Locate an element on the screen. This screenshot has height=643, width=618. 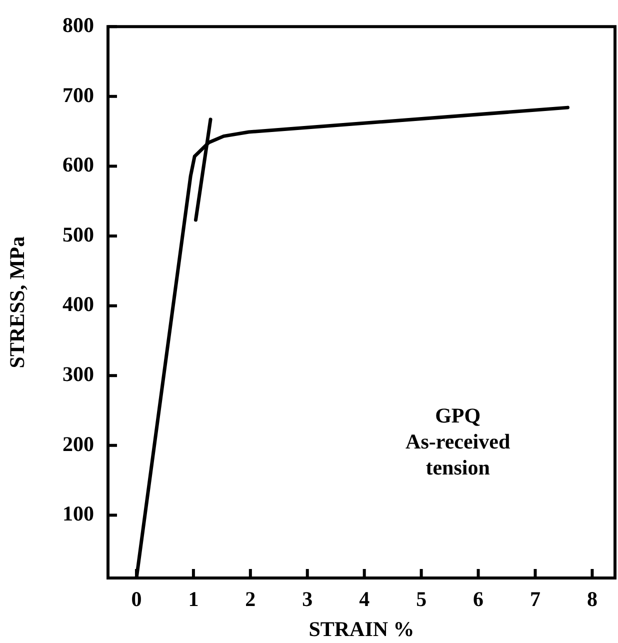
y-tick-label: 200 is located at coordinates (78, 444).